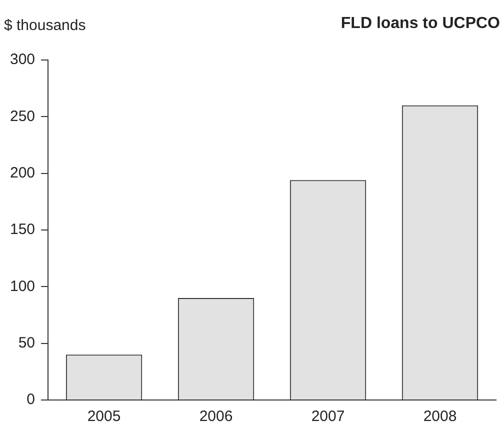  What do you see at coordinates (23, 59) in the screenshot?
I see `y-tick-label: 300` at bounding box center [23, 59].